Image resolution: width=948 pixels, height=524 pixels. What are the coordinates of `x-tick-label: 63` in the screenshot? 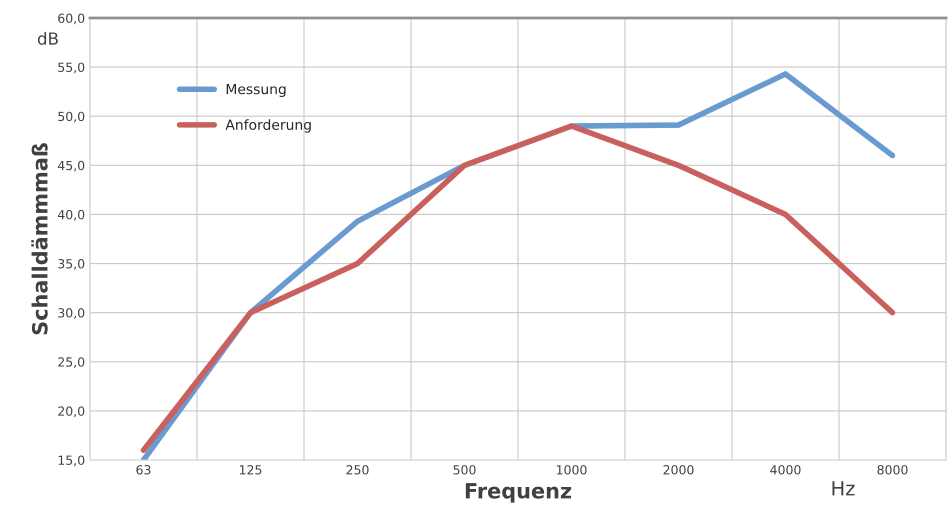 It's located at (143, 470).